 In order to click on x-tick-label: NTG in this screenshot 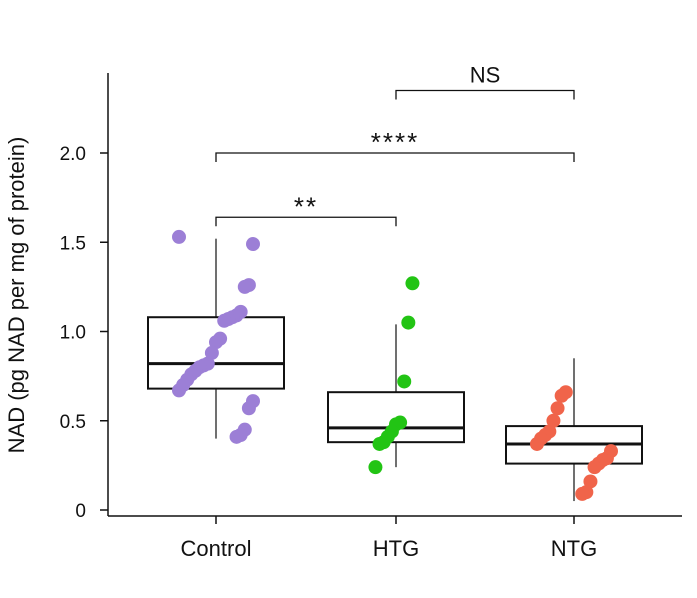, I will do `click(574, 548)`.